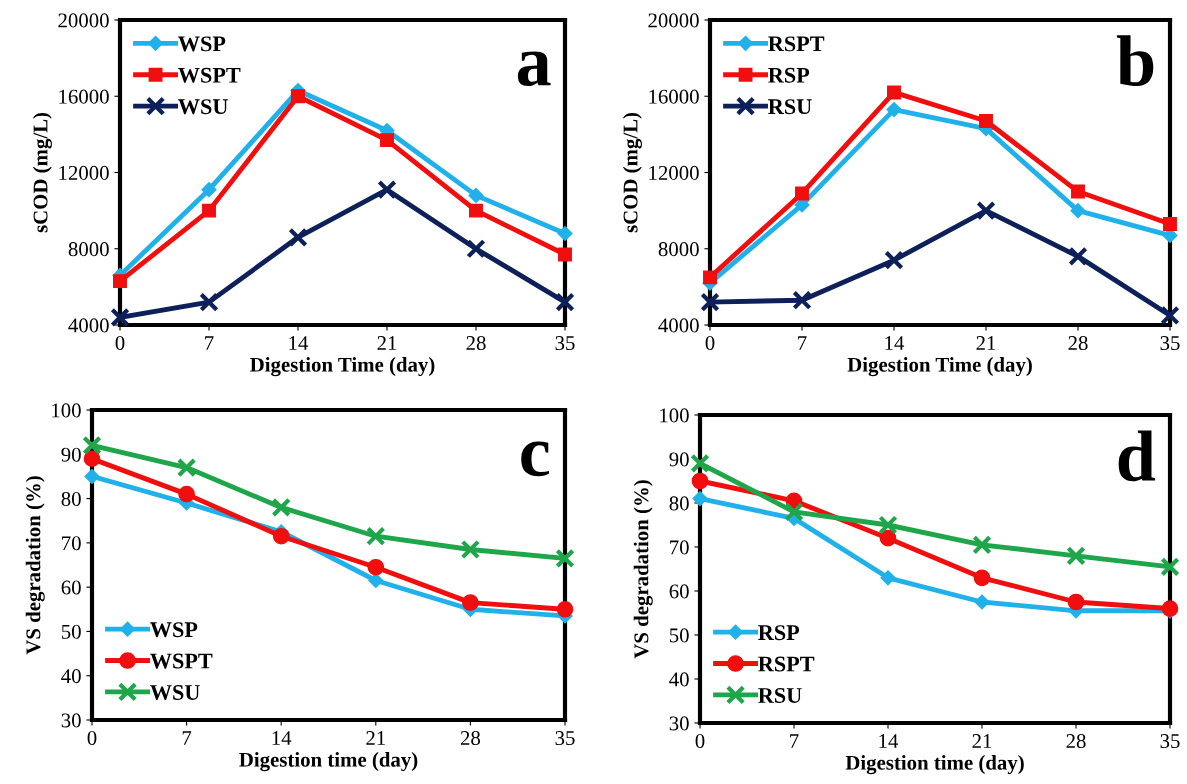  What do you see at coordinates (1135, 61) in the screenshot?
I see `annotation: b` at bounding box center [1135, 61].